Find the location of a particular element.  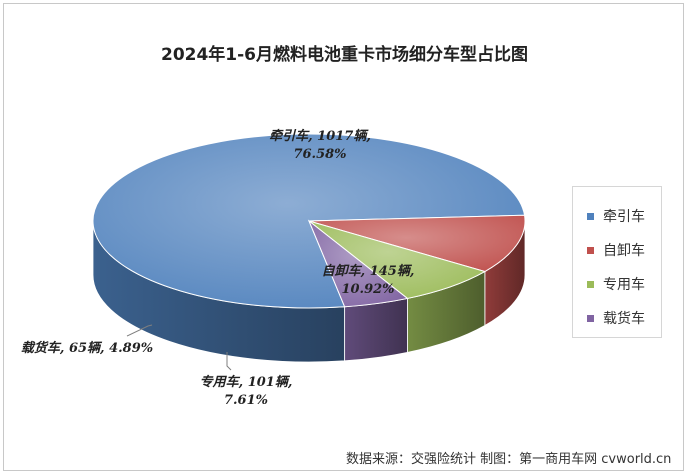

legend-item-special: 专用车 is located at coordinates (616, 284).